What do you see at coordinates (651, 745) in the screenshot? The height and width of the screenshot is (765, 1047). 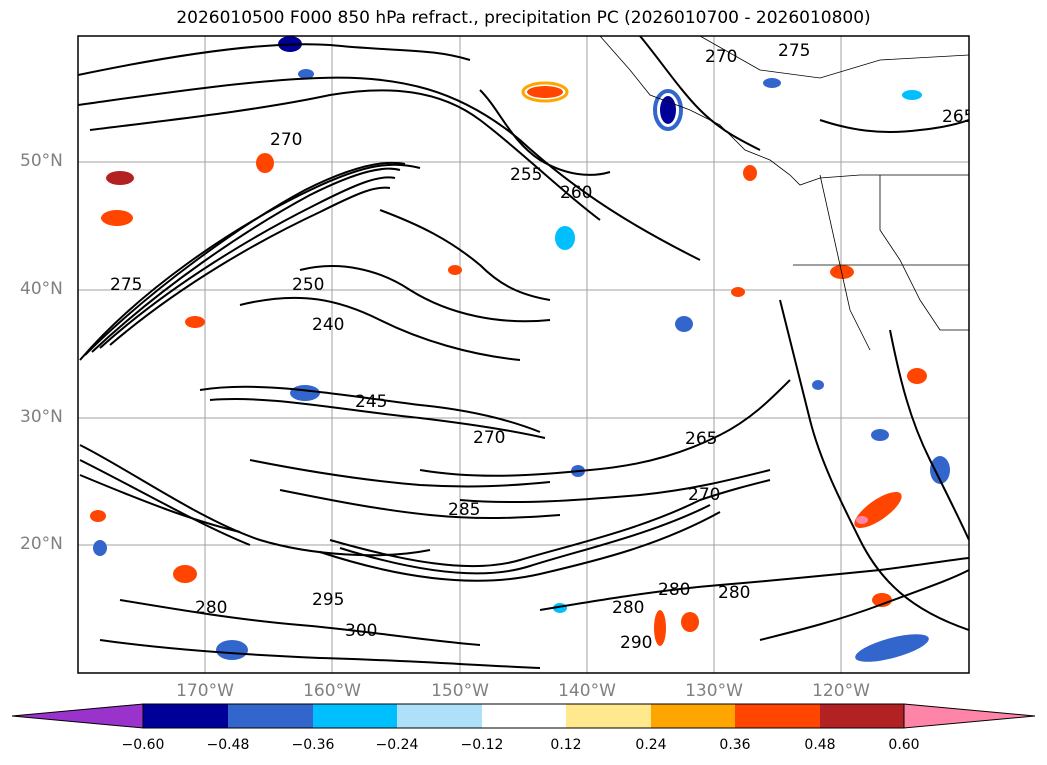 I see `colorbar-tick-label: 0.24` at bounding box center [651, 745].